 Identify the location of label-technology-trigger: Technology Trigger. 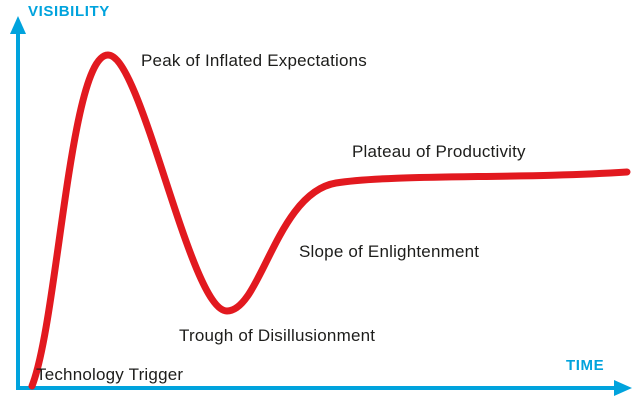
(110, 374).